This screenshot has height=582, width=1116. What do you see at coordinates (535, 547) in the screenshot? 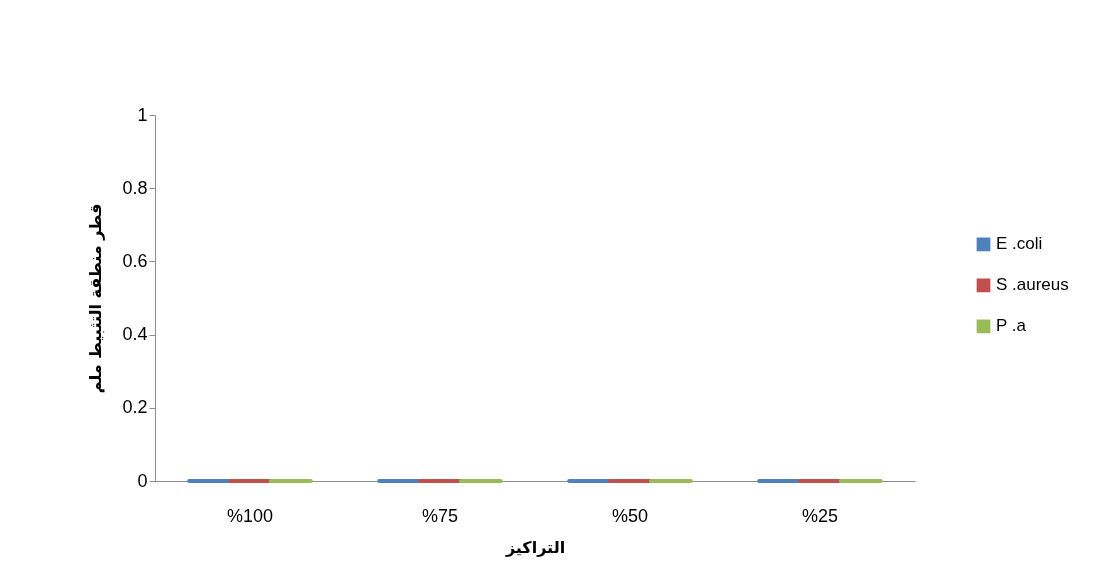
I see `x-axis-title: التراكيز` at bounding box center [535, 547].